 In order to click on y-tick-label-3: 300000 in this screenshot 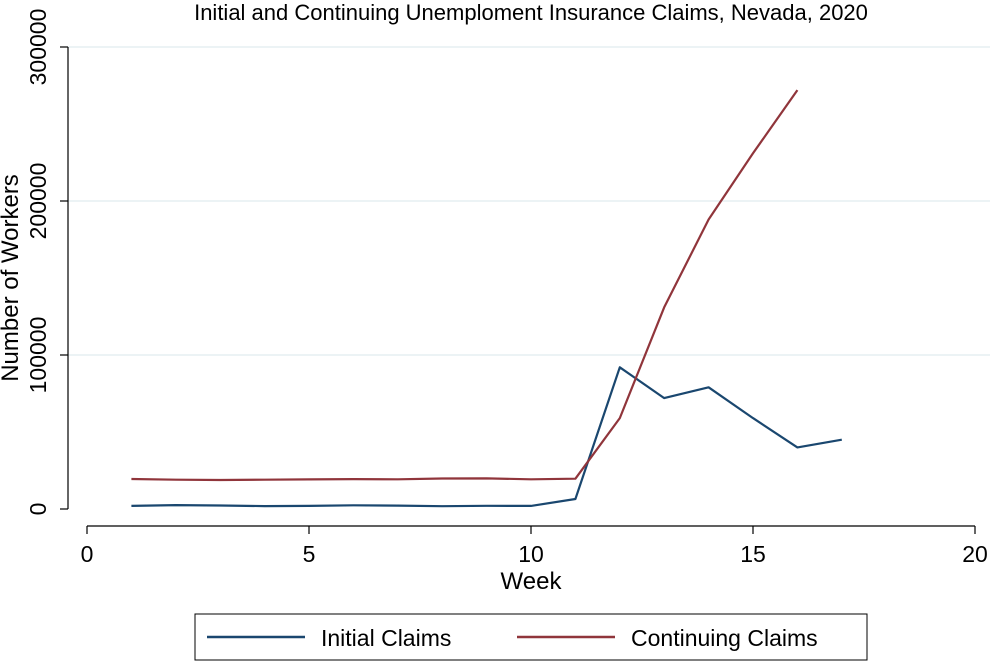, I will do `click(38, 47)`.